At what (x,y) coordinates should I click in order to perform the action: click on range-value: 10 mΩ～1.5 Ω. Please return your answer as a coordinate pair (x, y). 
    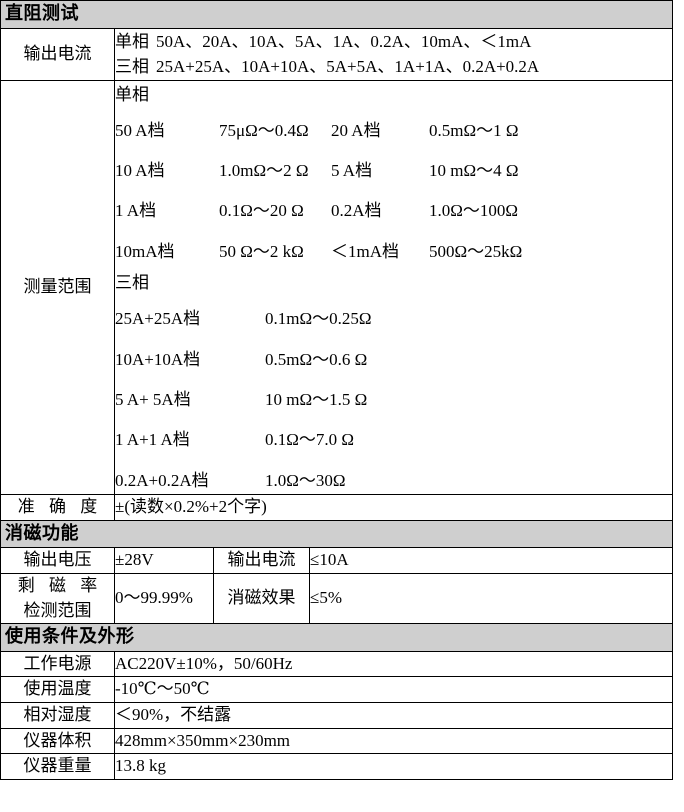
    Looking at the image, I should click on (316, 400).